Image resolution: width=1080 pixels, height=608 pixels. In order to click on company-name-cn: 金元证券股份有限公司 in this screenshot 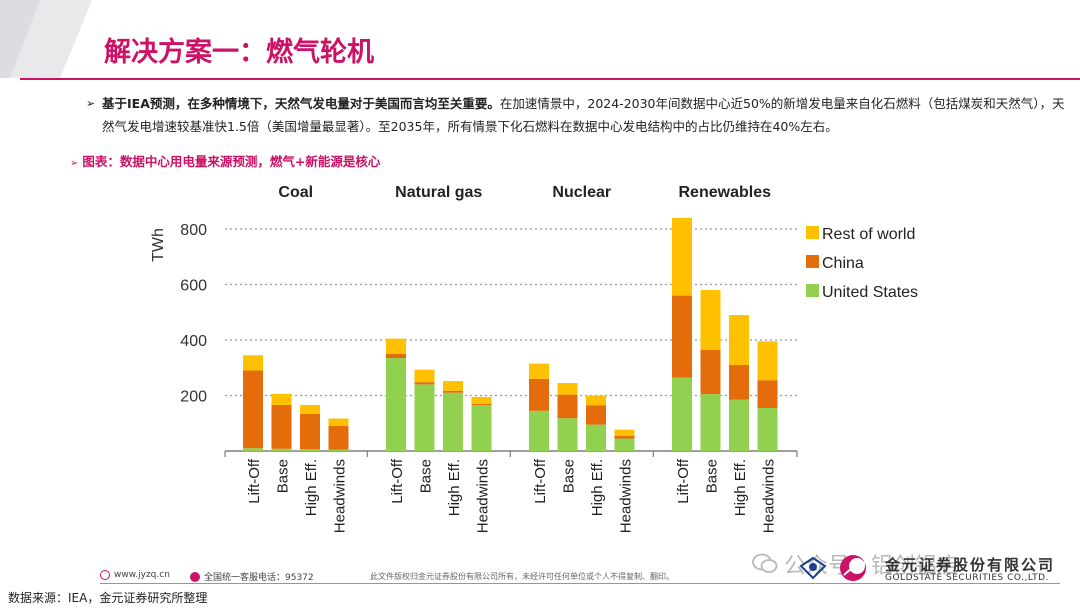, I will do `click(970, 565)`.